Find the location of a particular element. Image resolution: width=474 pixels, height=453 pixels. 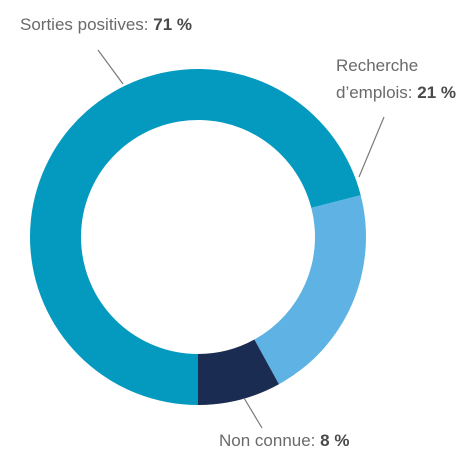

label-recherche-line2: d’emplois: 21 % is located at coordinates (396, 92).